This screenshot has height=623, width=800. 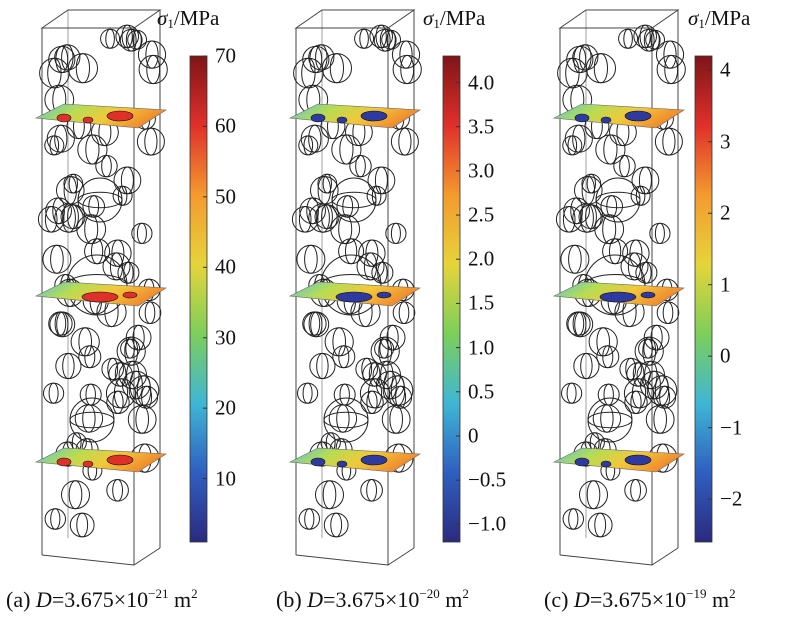 What do you see at coordinates (225, 337) in the screenshot?
I see `colorbar-tick-label: 30` at bounding box center [225, 337].